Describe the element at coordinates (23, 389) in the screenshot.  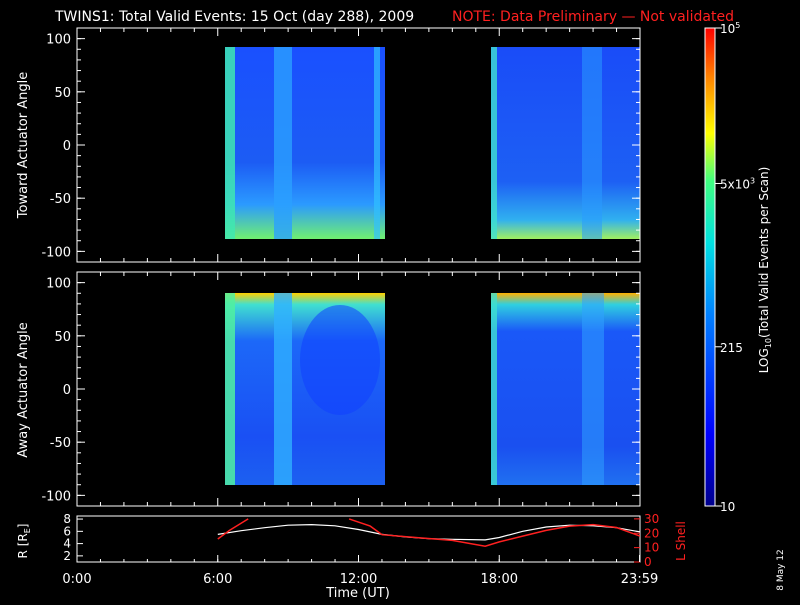
I see `away-ylabel: Away Actuator Angle` at that location.